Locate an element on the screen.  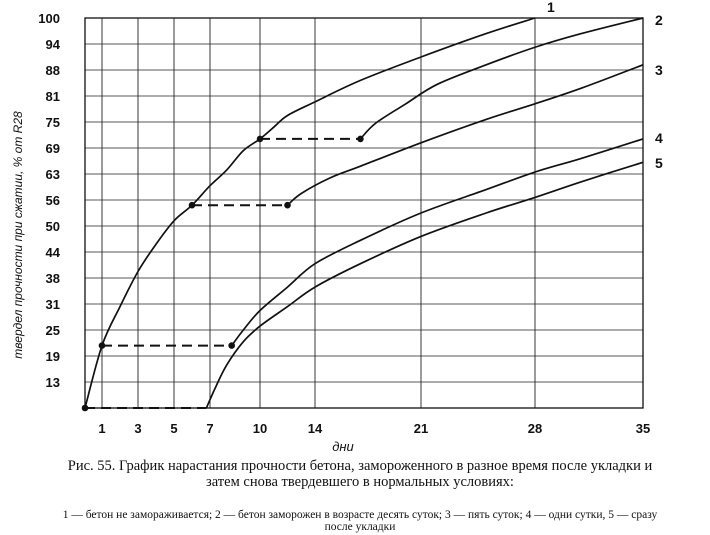
series-label: 2 is located at coordinates (659, 20).